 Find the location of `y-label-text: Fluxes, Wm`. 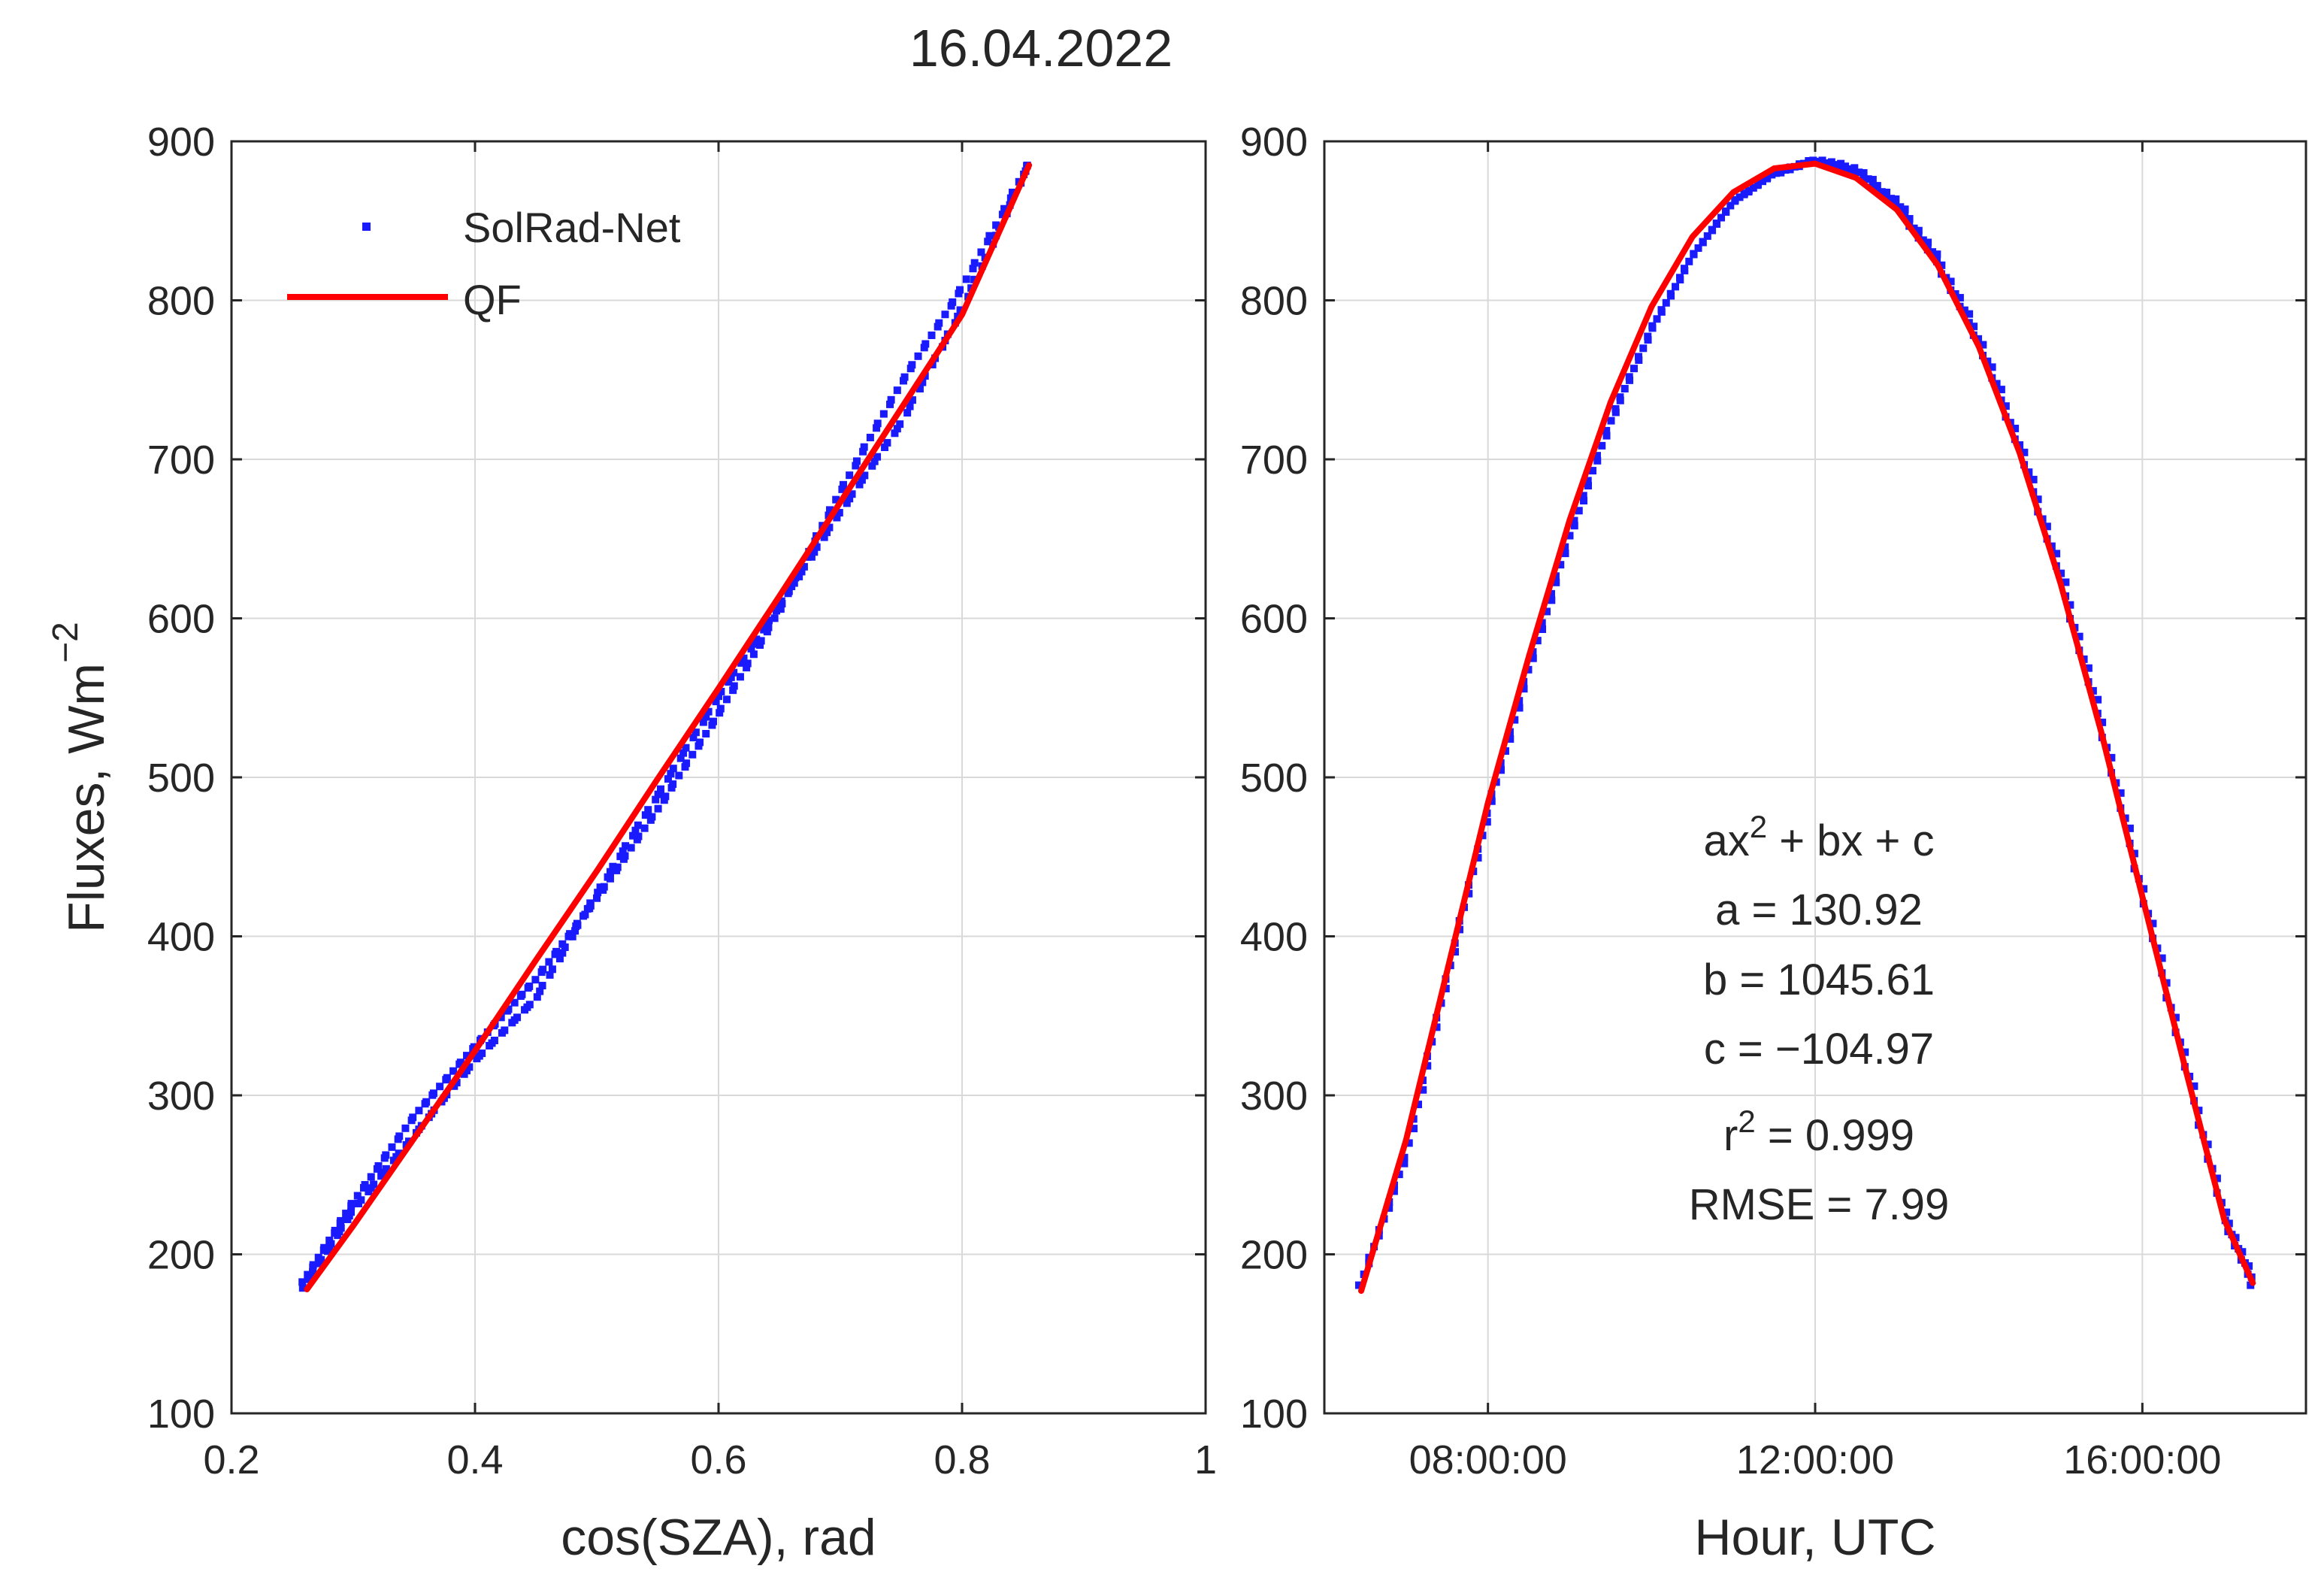

y-label-text: Fluxes, Wm is located at coordinates (86, 798).